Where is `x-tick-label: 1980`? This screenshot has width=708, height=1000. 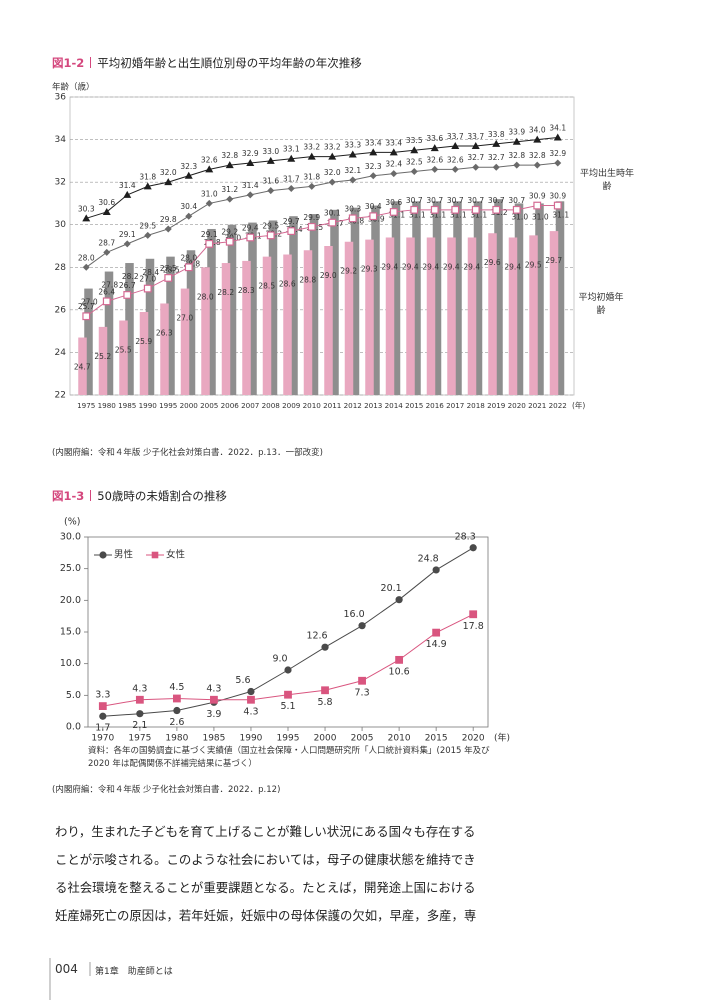
x-tick-label: 1980 is located at coordinates (107, 405).